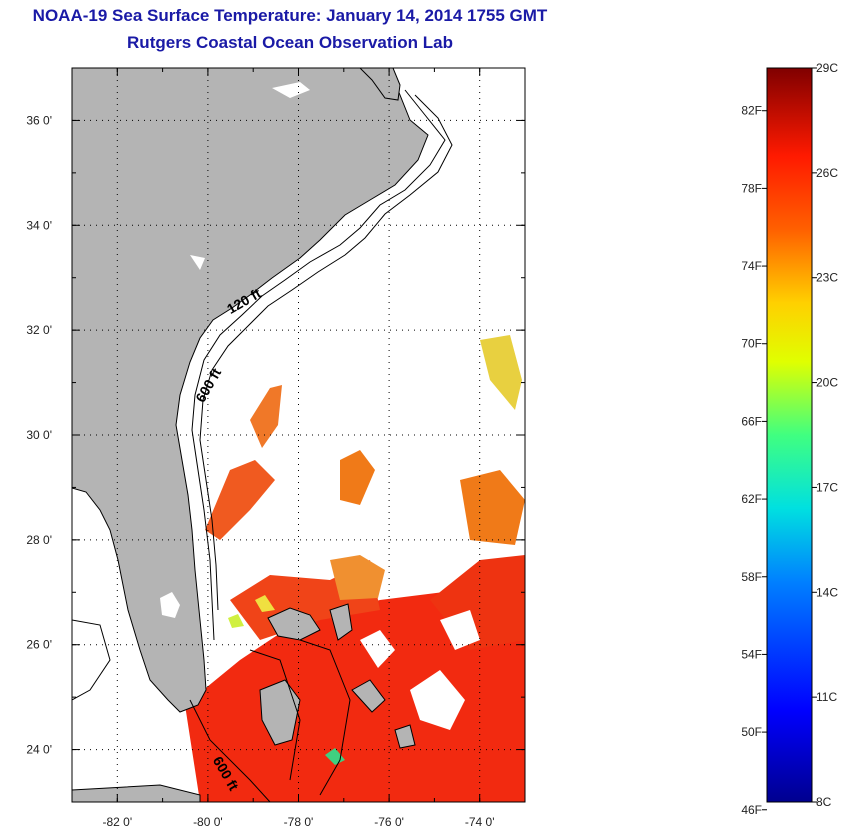 The height and width of the screenshot is (832, 841). What do you see at coordinates (824, 802) in the screenshot?
I see `colorbar-c-label: 8C` at bounding box center [824, 802].